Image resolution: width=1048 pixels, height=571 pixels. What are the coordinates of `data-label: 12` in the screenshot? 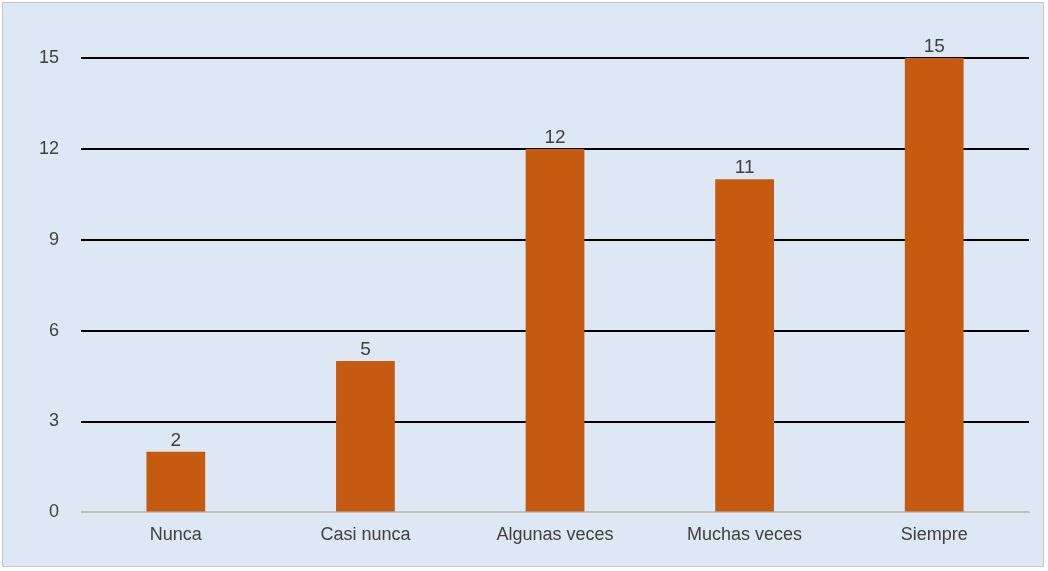 It's located at (555, 136).